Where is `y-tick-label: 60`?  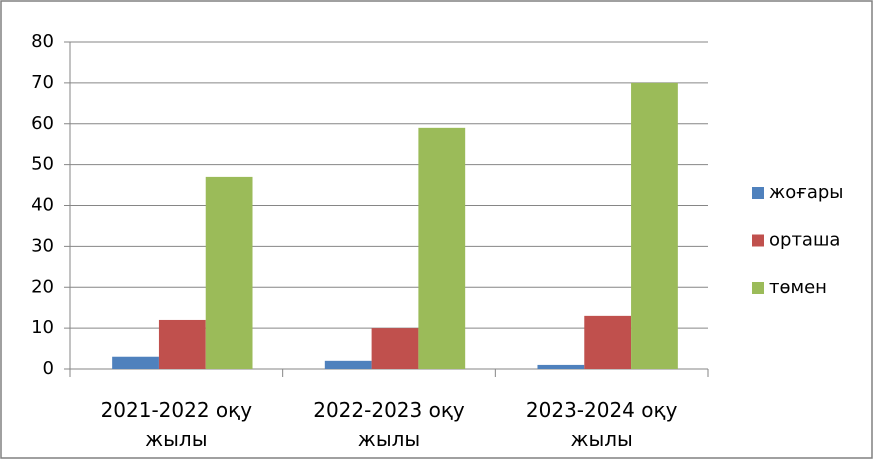 y-tick-label: 60 is located at coordinates (42, 123).